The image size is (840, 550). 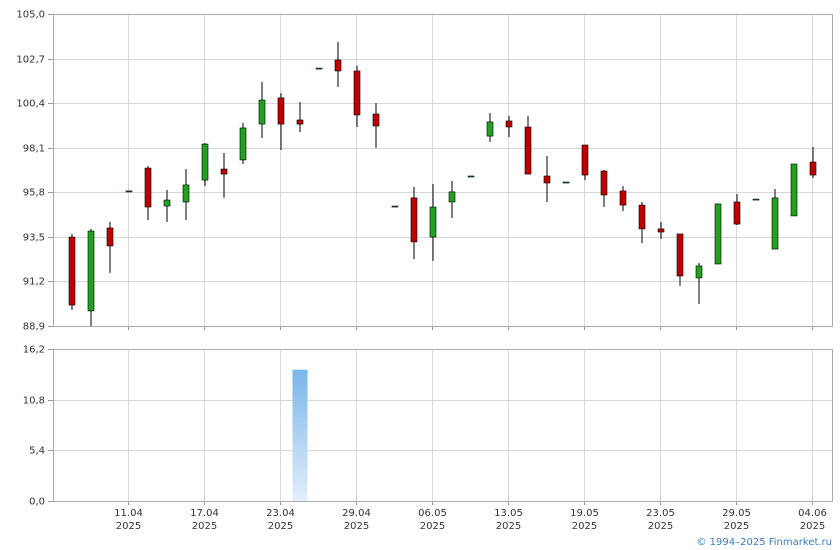 I want to click on y-tick-label: 10,8, so click(x=34, y=401).